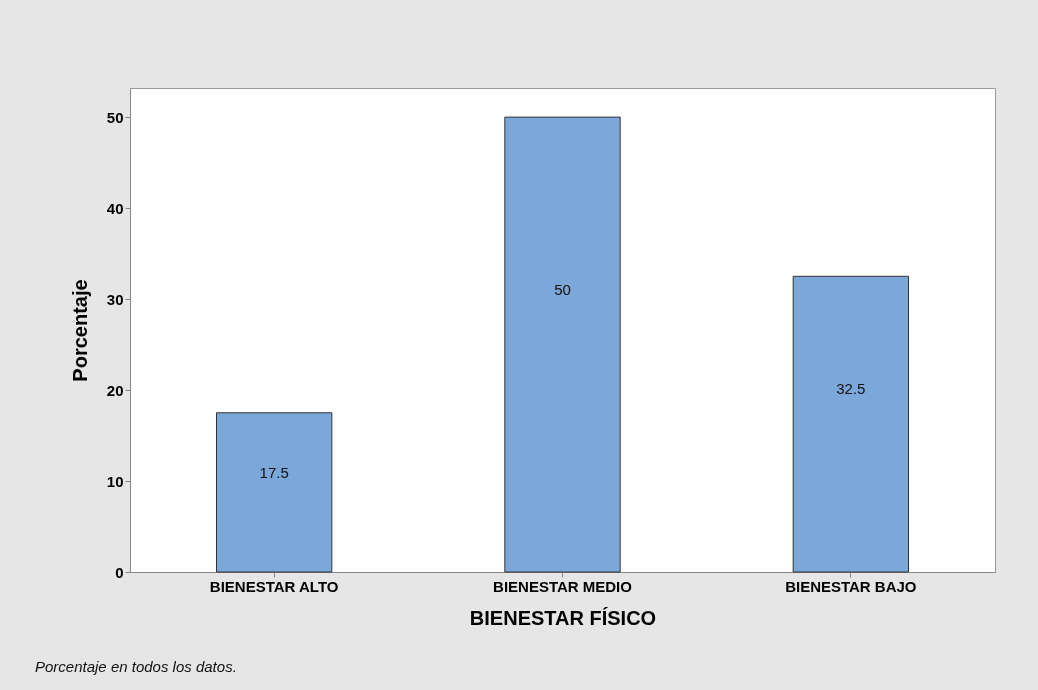  I want to click on y-tick-label: 50, so click(115, 117).